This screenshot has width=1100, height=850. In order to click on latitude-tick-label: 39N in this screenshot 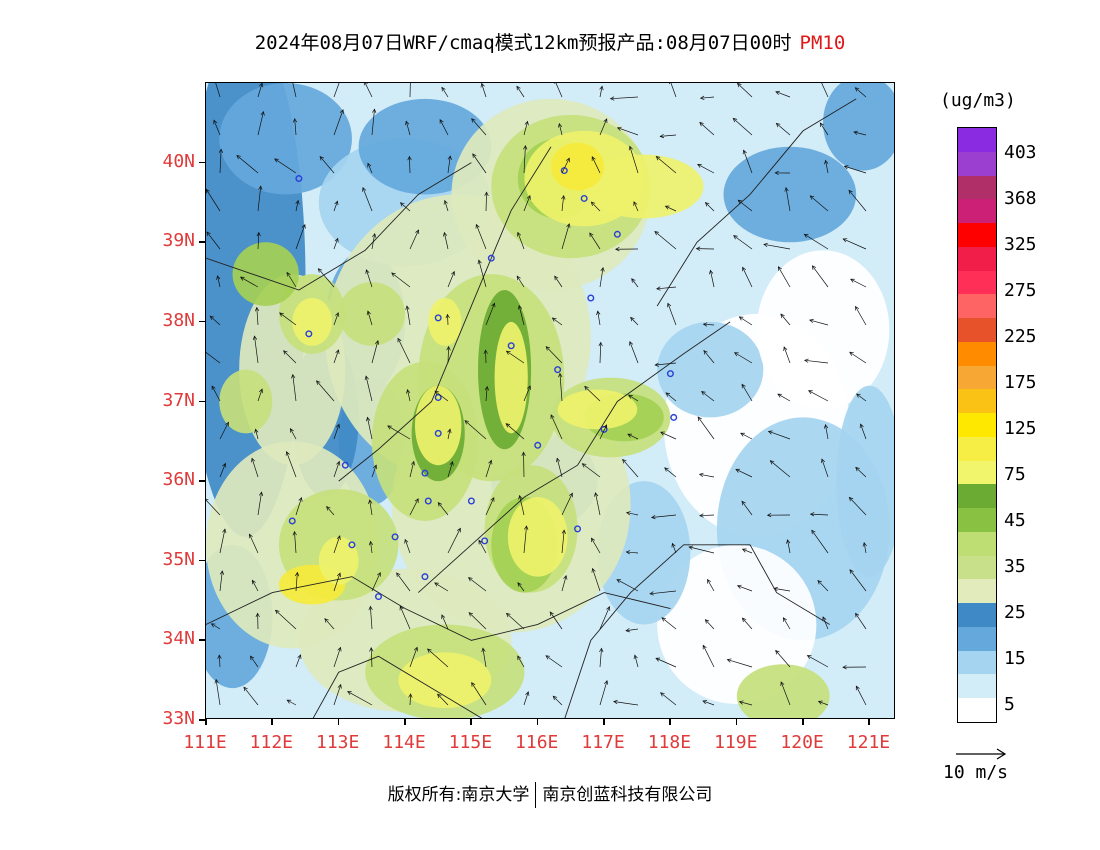, I will do `click(178, 241)`.